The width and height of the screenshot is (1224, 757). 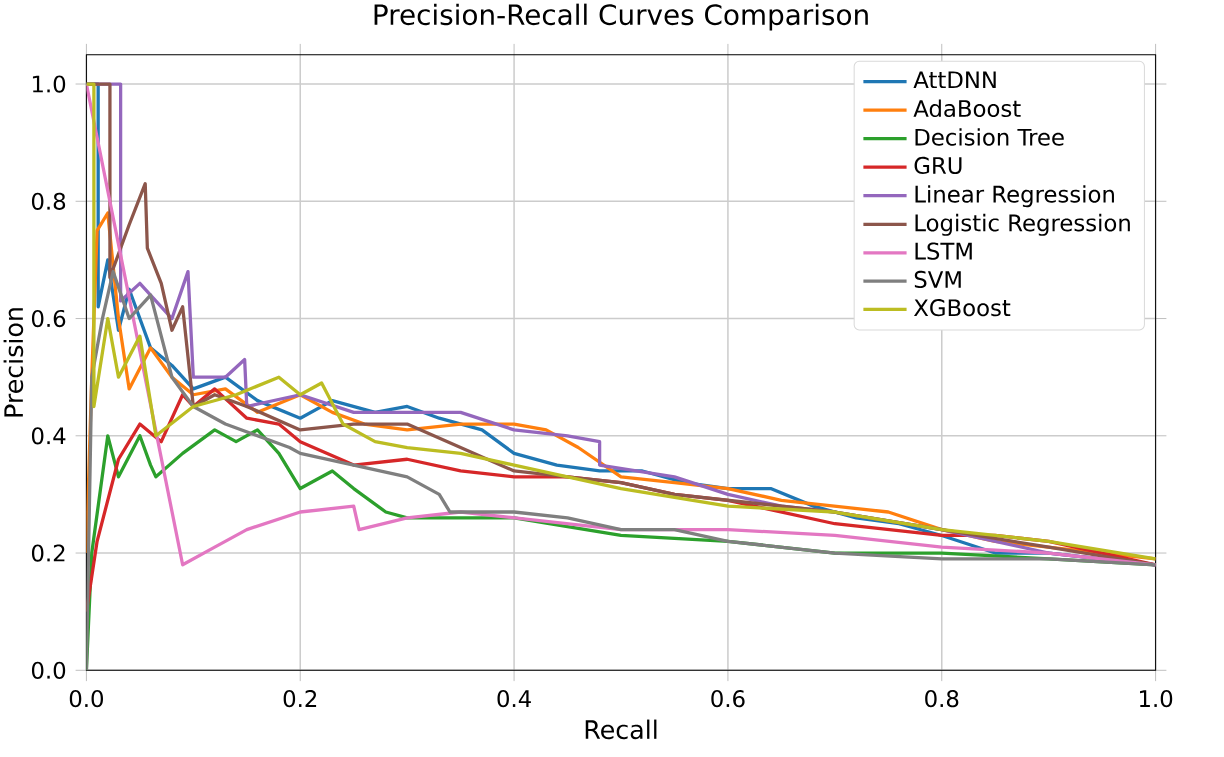 What do you see at coordinates (967, 108) in the screenshot?
I see `legend-label: AdaBoost` at bounding box center [967, 108].